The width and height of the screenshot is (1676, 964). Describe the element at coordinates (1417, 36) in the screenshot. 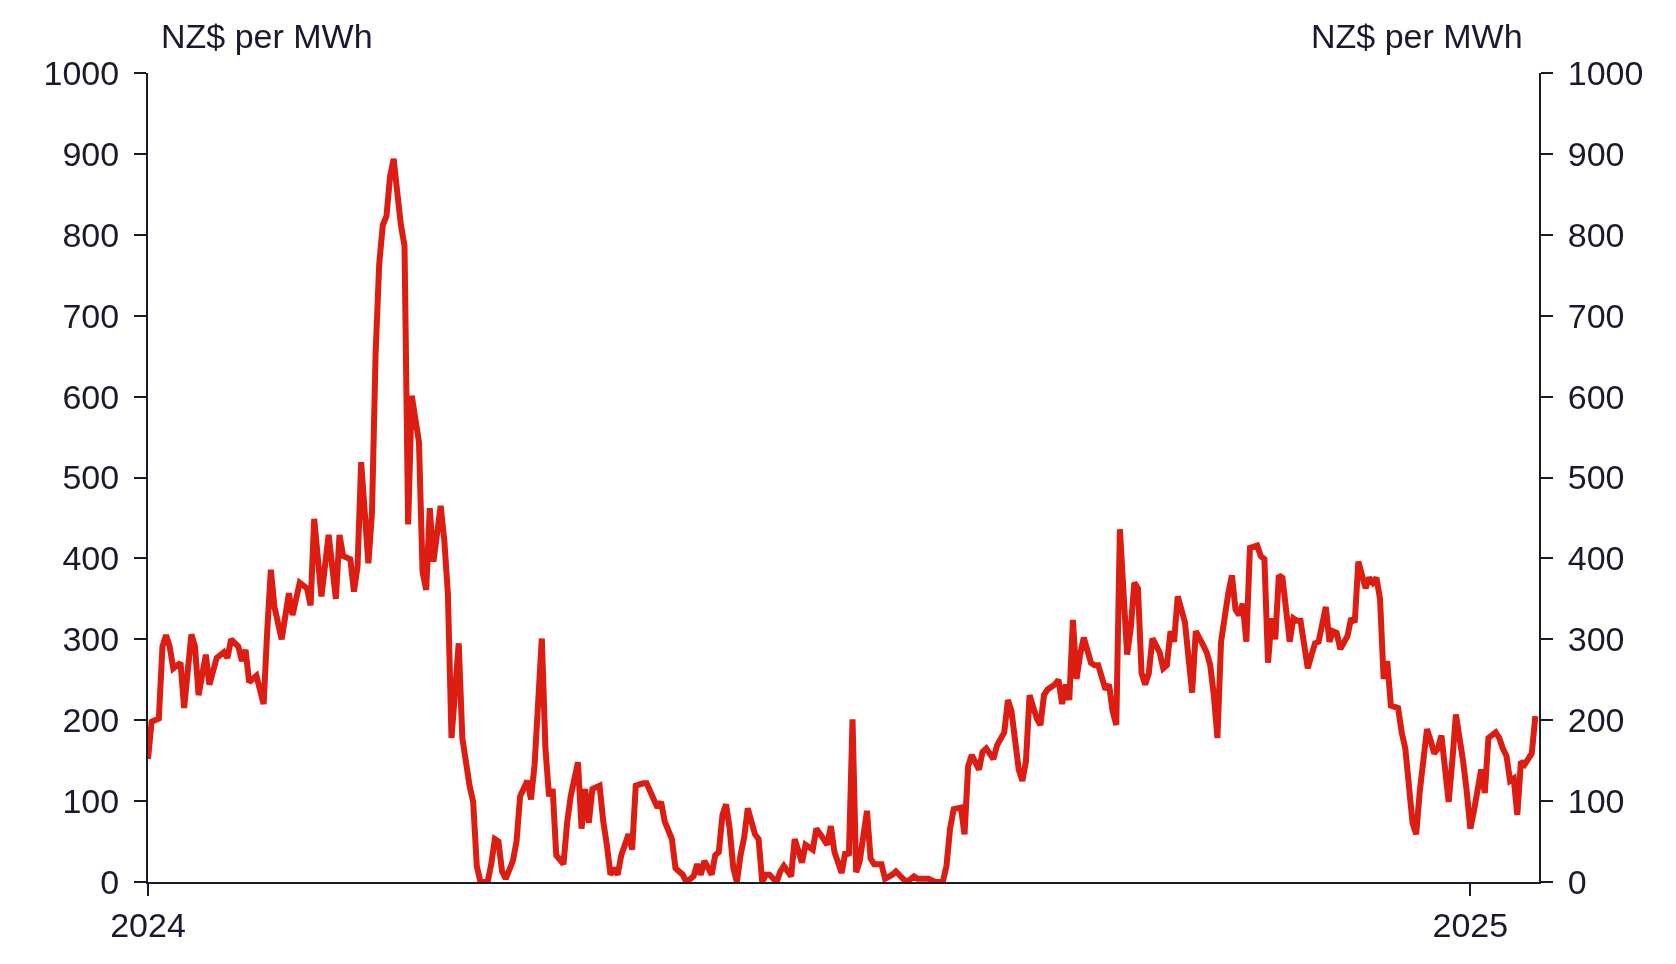

I see `y2-axis-title: NZ$ per MWh` at that location.